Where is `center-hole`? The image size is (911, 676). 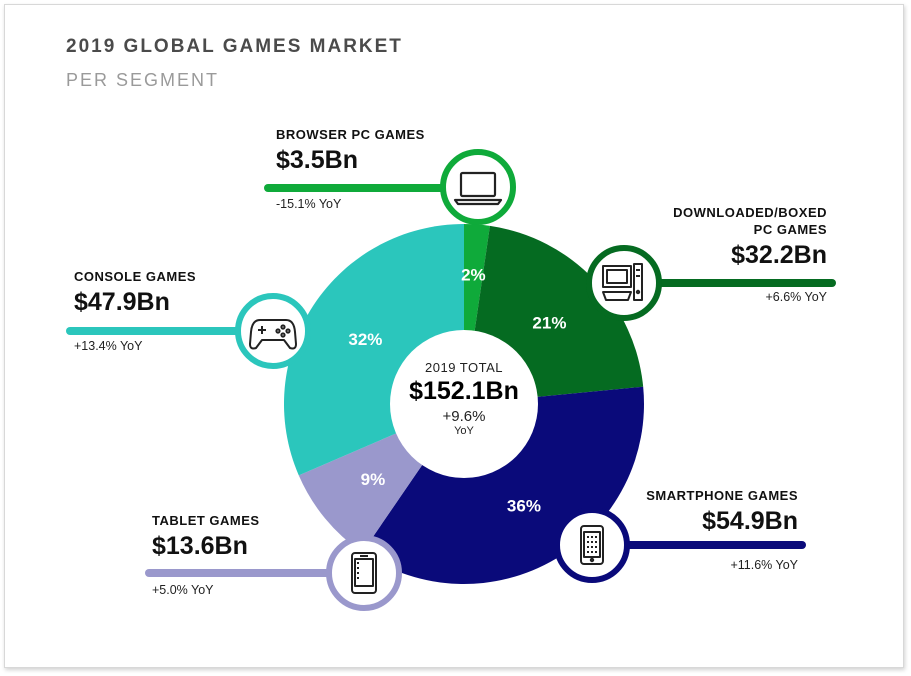
center-hole is located at coordinates (464, 404).